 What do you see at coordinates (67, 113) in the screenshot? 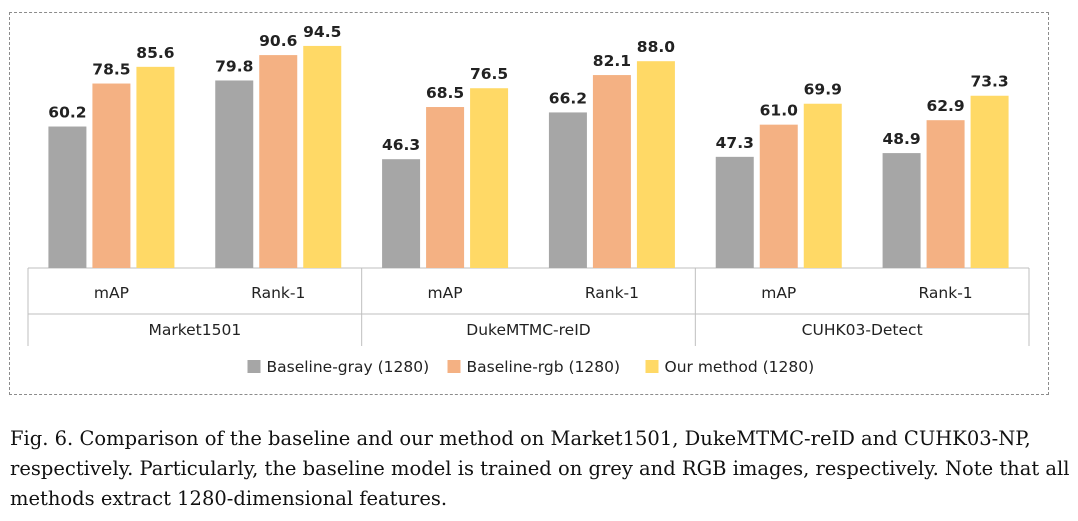
I see `data-label: 60.2` at bounding box center [67, 113].